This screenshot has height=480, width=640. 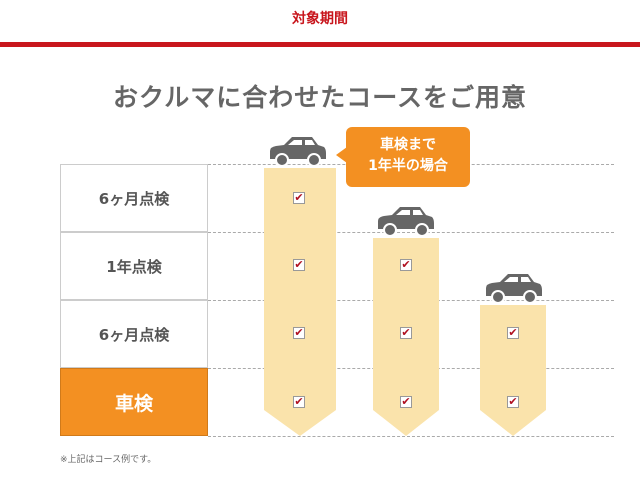 I want to click on row-label-6month-2: 6ヶ月点検, so click(x=134, y=334).